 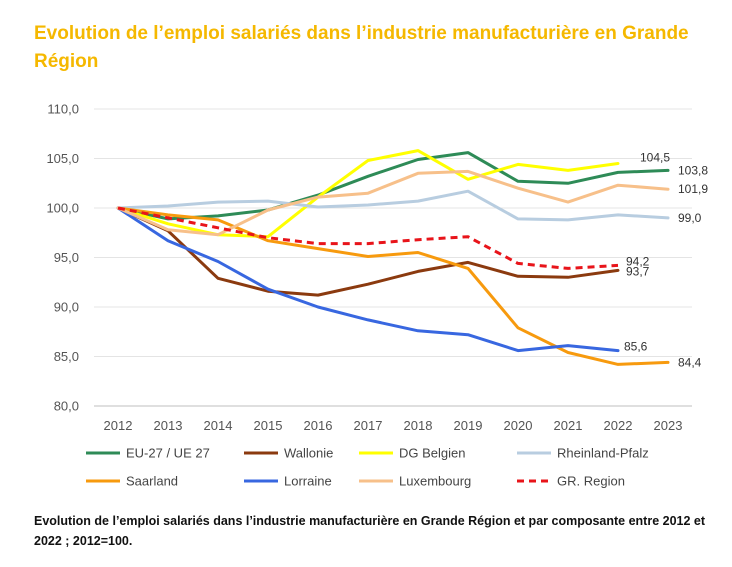 I want to click on y-tick-label: 105,0, so click(x=62, y=158).